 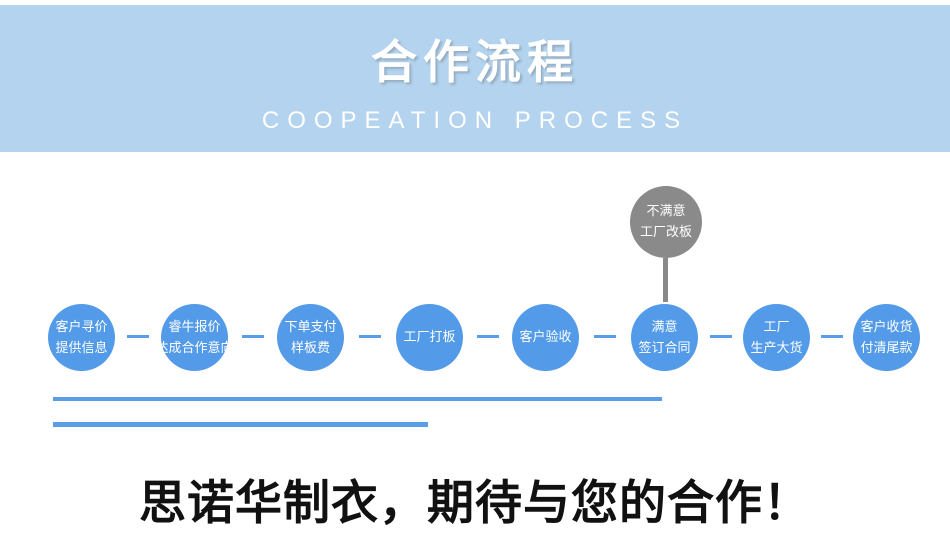 What do you see at coordinates (310, 337) in the screenshot?
I see `flow-node-order-payment: 下单支付 样板费` at bounding box center [310, 337].